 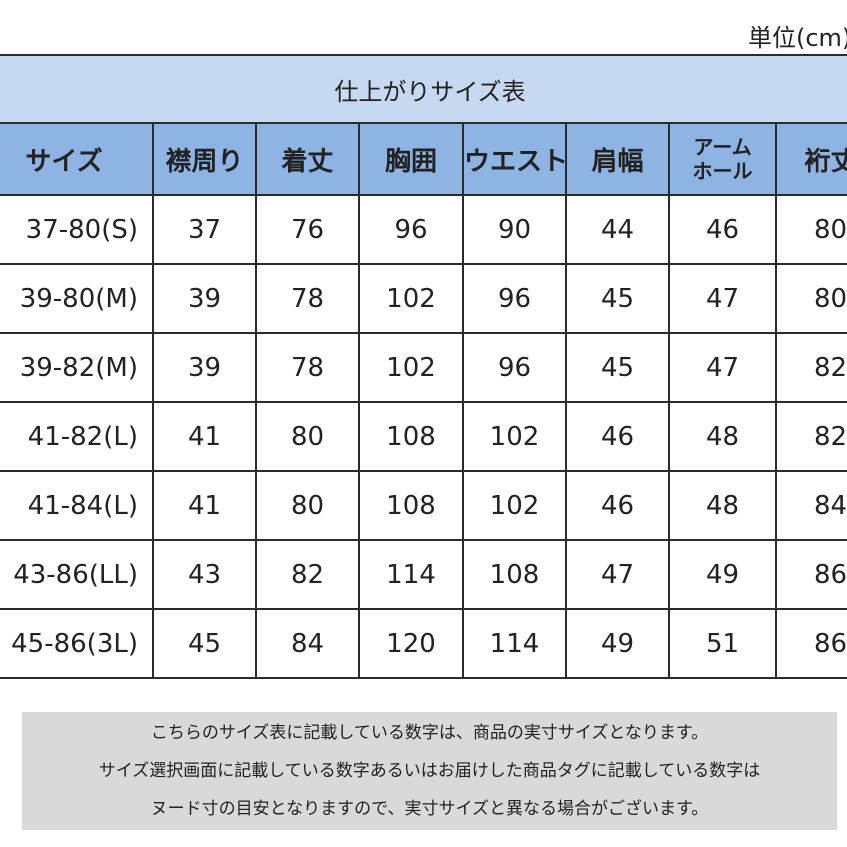 What do you see at coordinates (514, 159) in the screenshot?
I see `column-header: ウエスト` at bounding box center [514, 159].